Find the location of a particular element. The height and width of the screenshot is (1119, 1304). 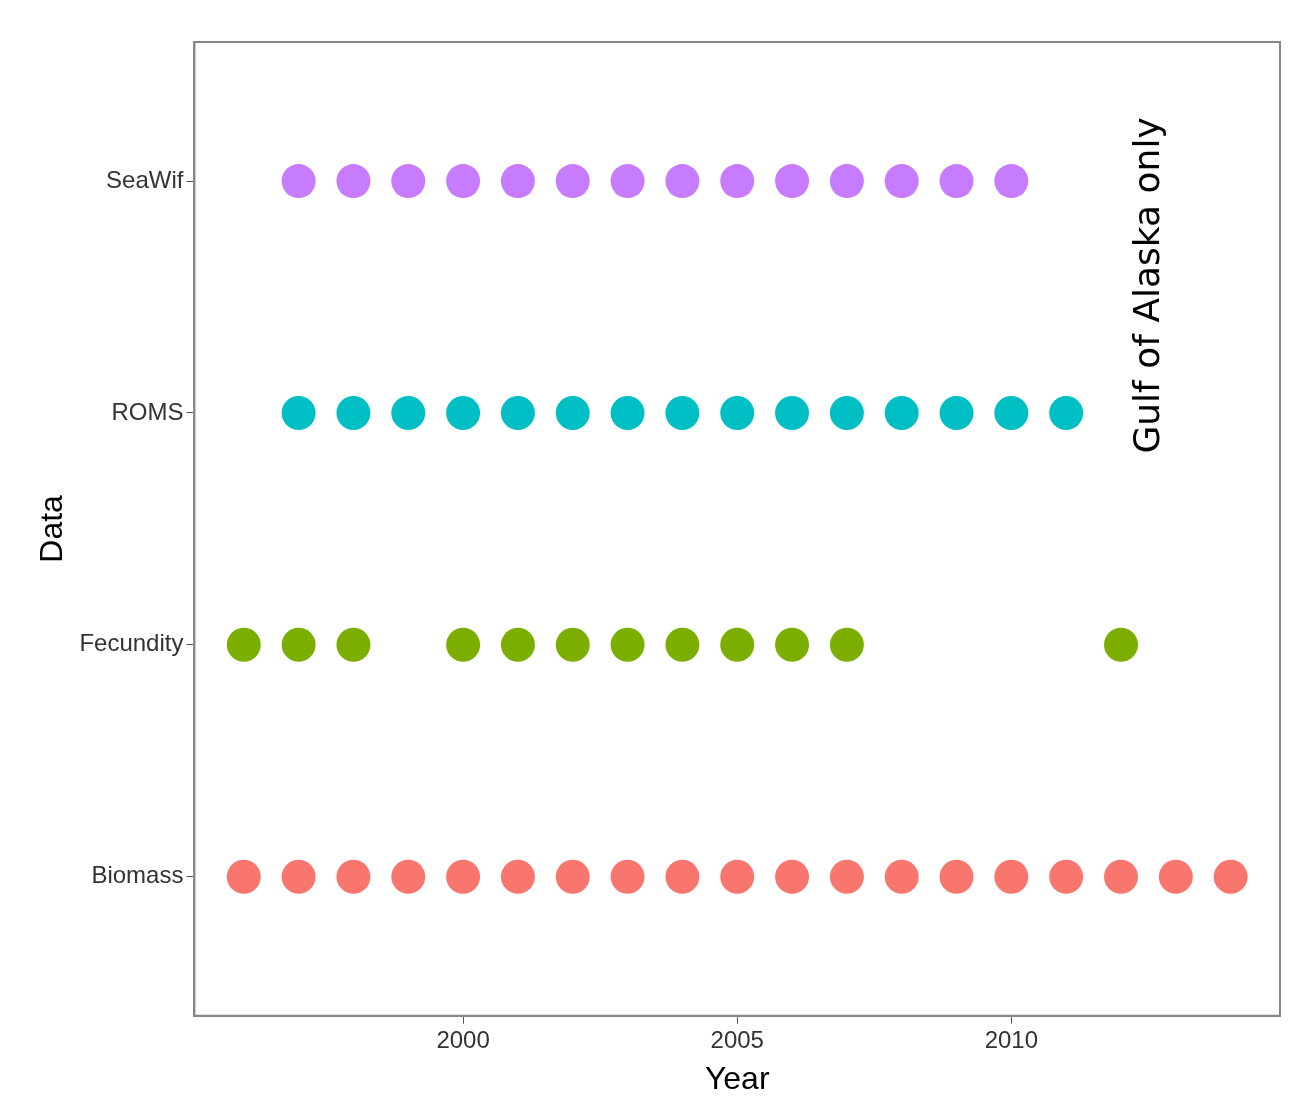

x-tick-label: 2010 is located at coordinates (1011, 1039).